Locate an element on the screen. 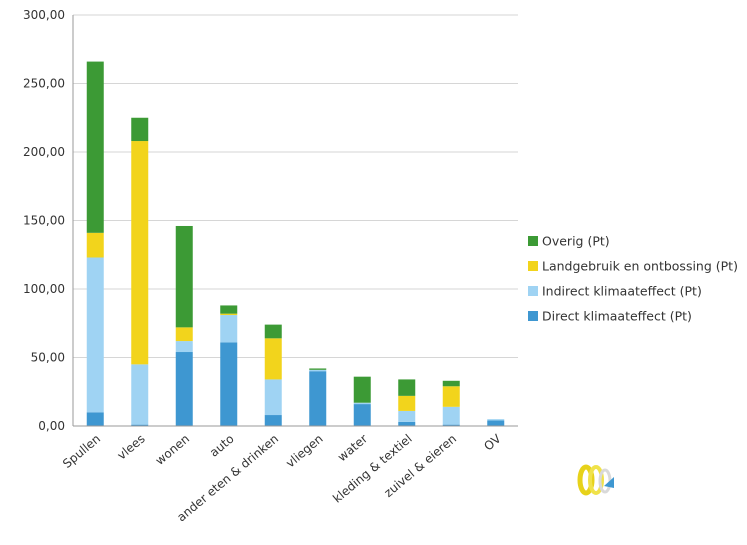 The image size is (747, 545). legend-label: Direct klimaateffect (Pt) is located at coordinates (617, 316).